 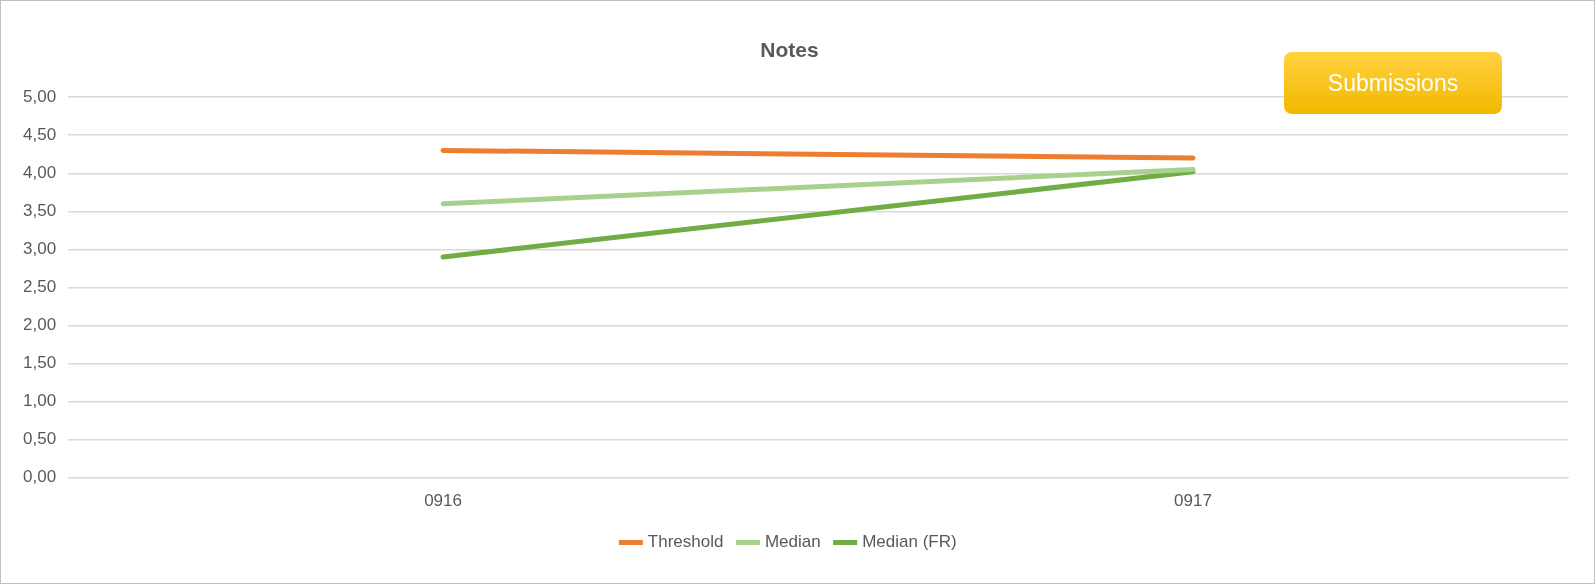 I want to click on y-tick-label: 2,00, so click(x=39, y=325).